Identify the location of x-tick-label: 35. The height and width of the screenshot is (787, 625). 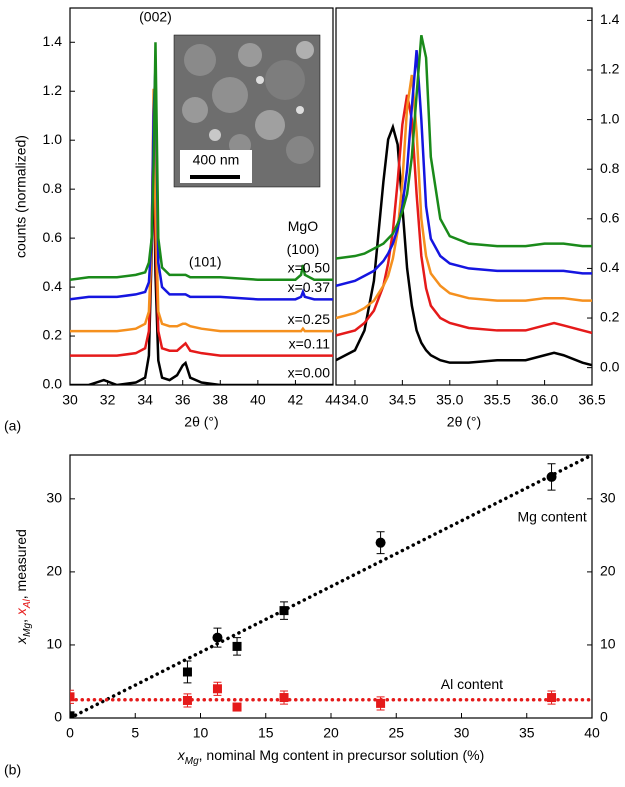
(527, 733).